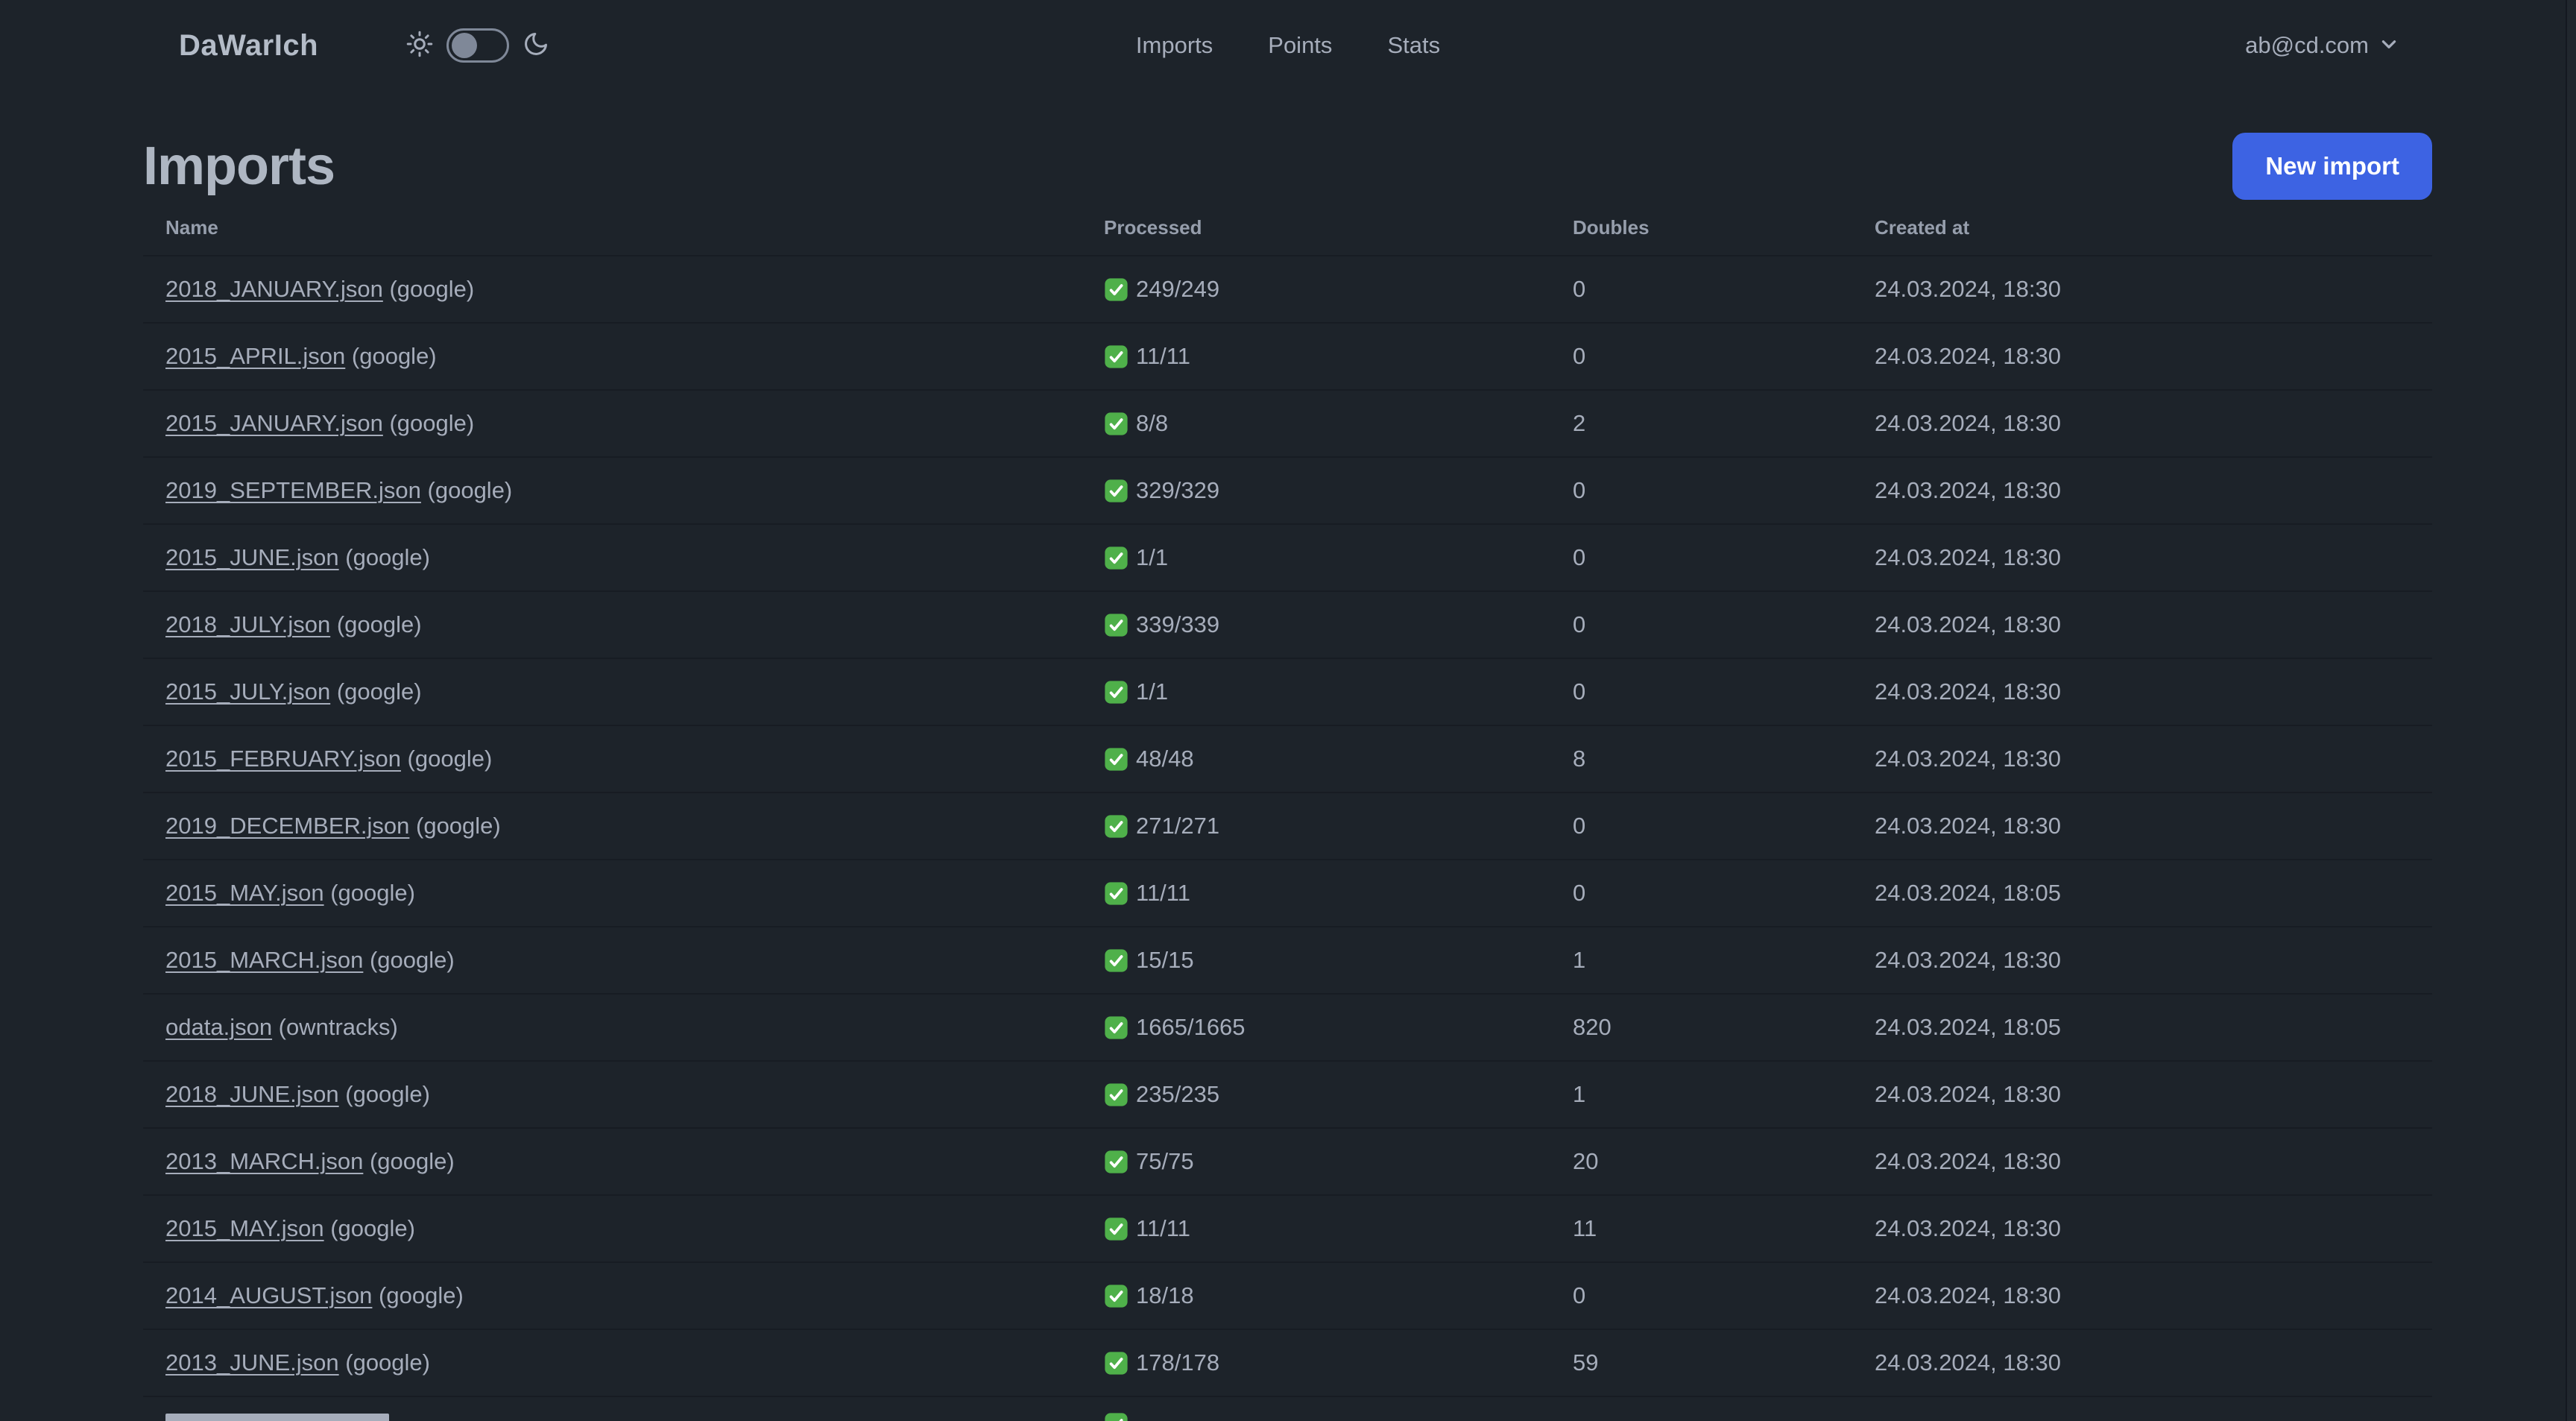 Image resolution: width=2576 pixels, height=1421 pixels. What do you see at coordinates (612, 356) in the screenshot?
I see `name-cell: 2015_APRIL.json (google)` at bounding box center [612, 356].